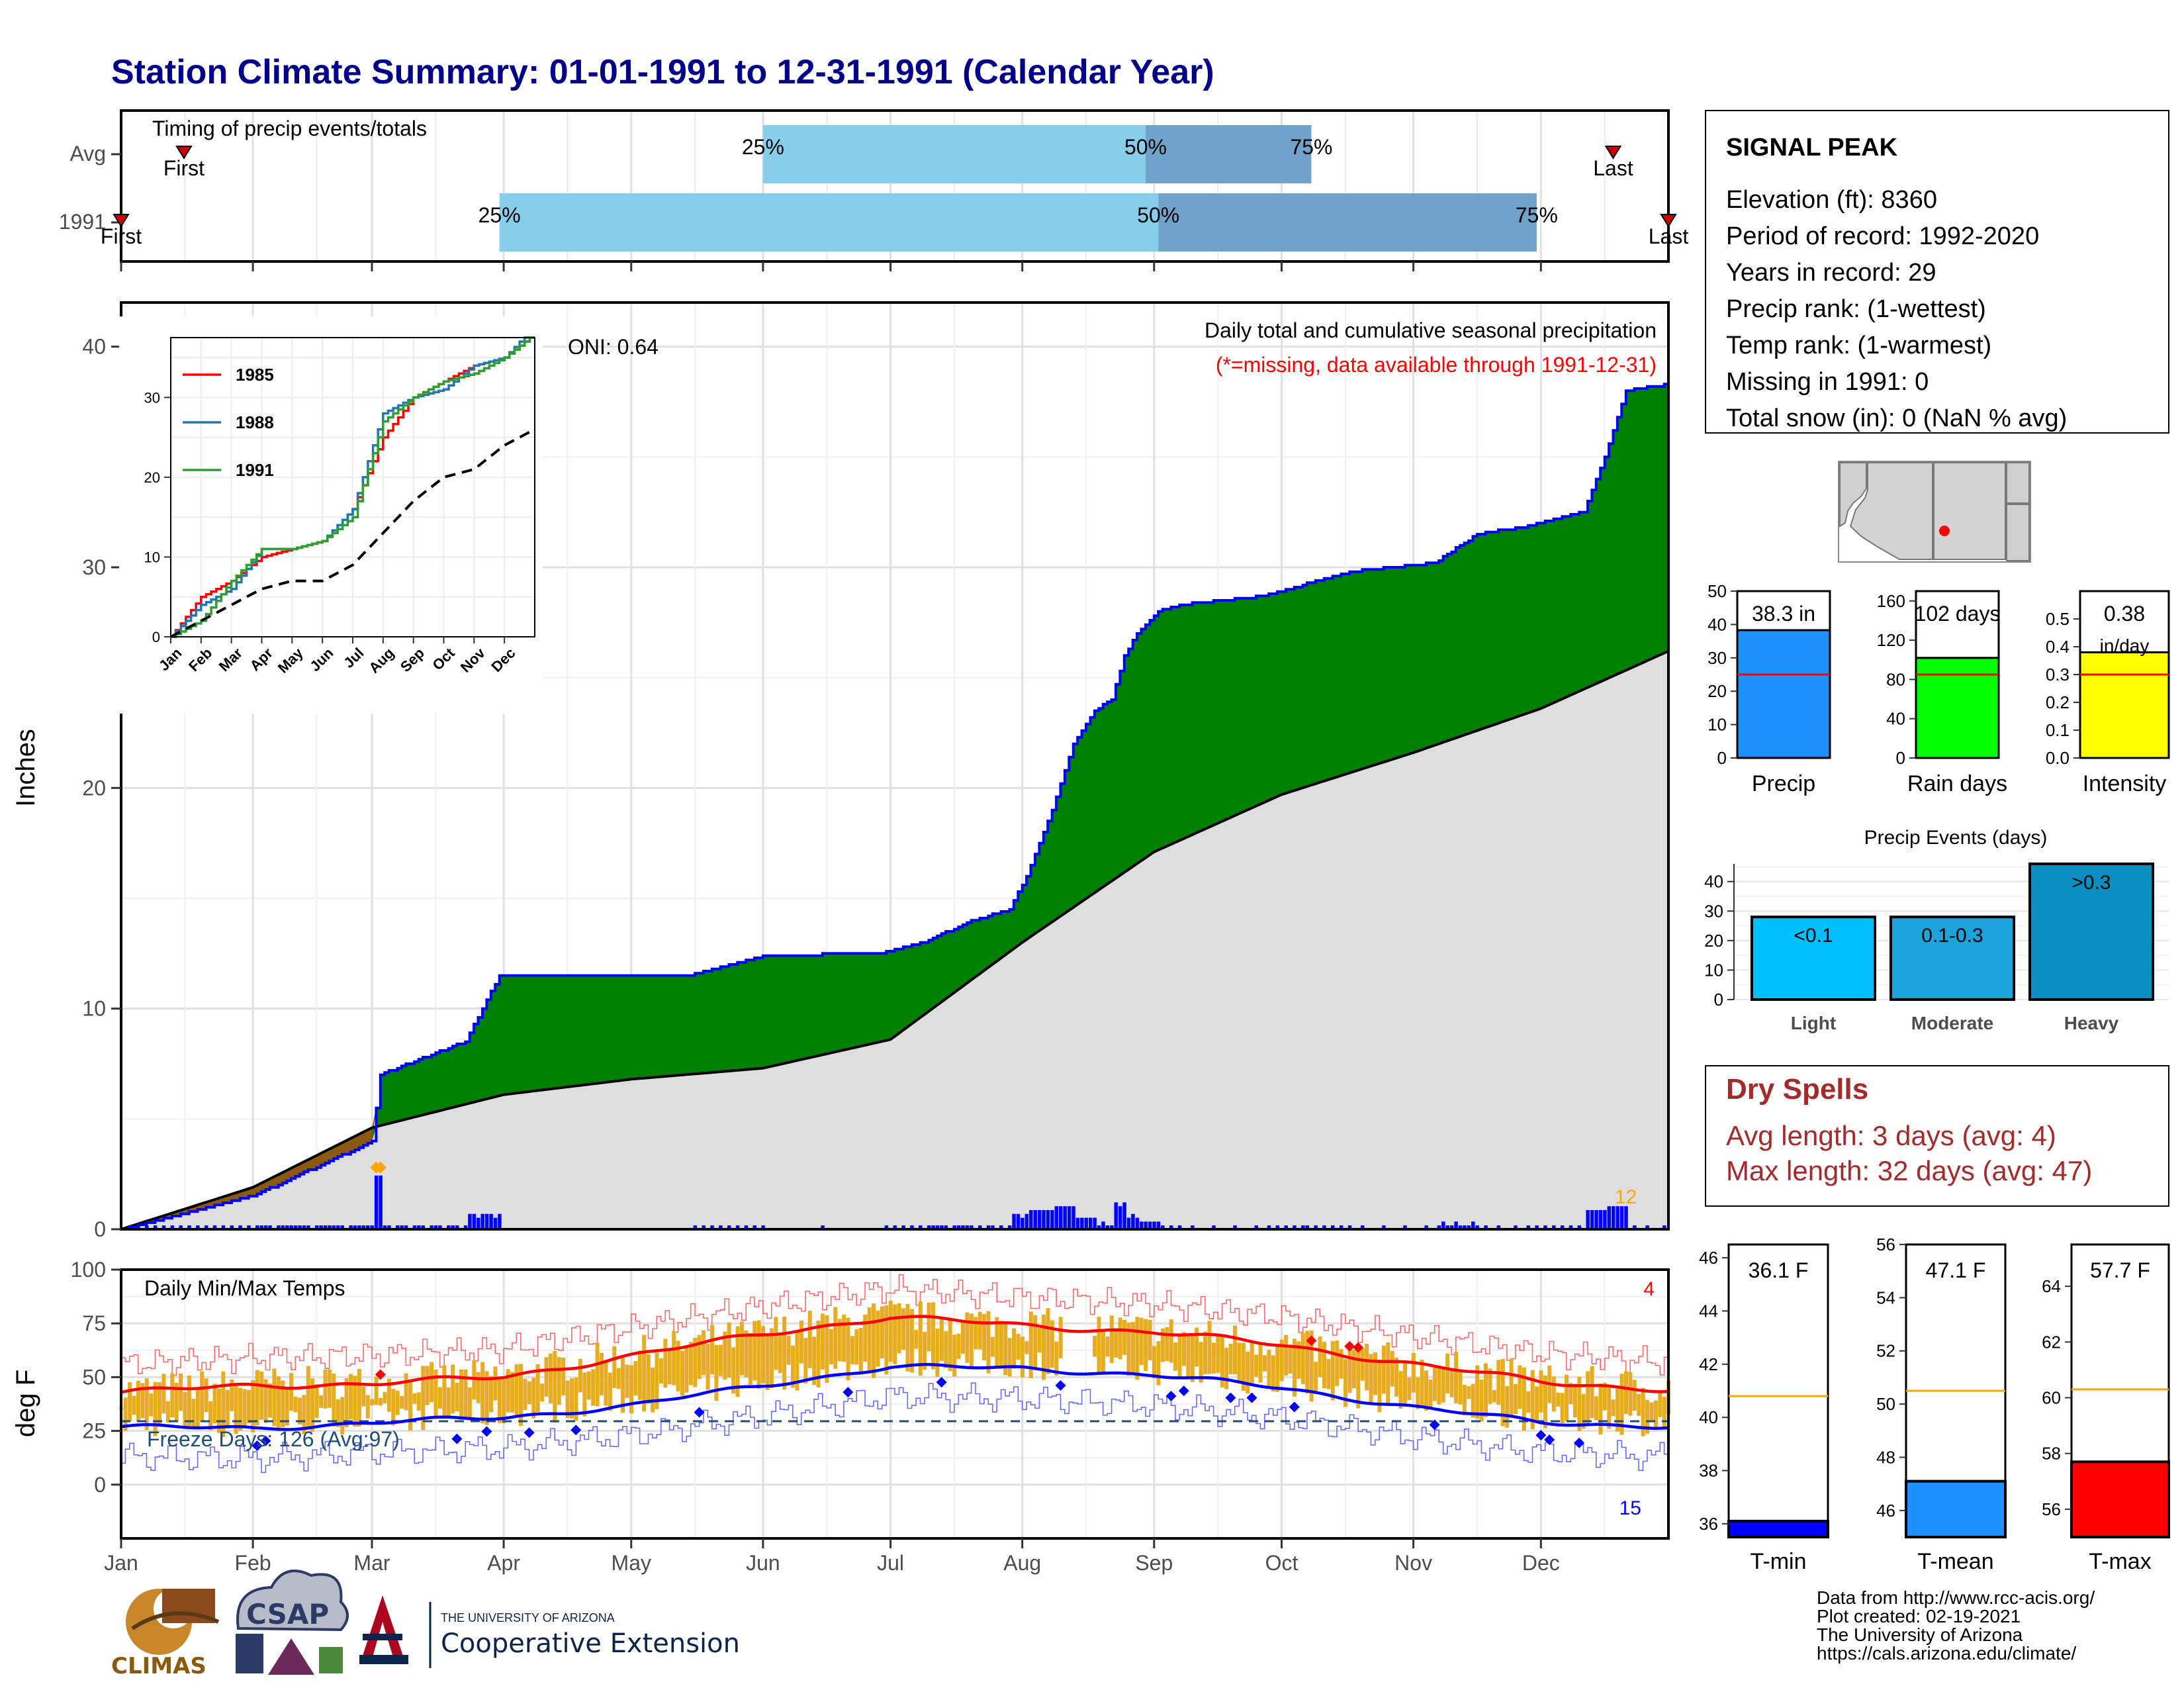  I want to click on temp-summary-value: 47.1 F, so click(1956, 1270).